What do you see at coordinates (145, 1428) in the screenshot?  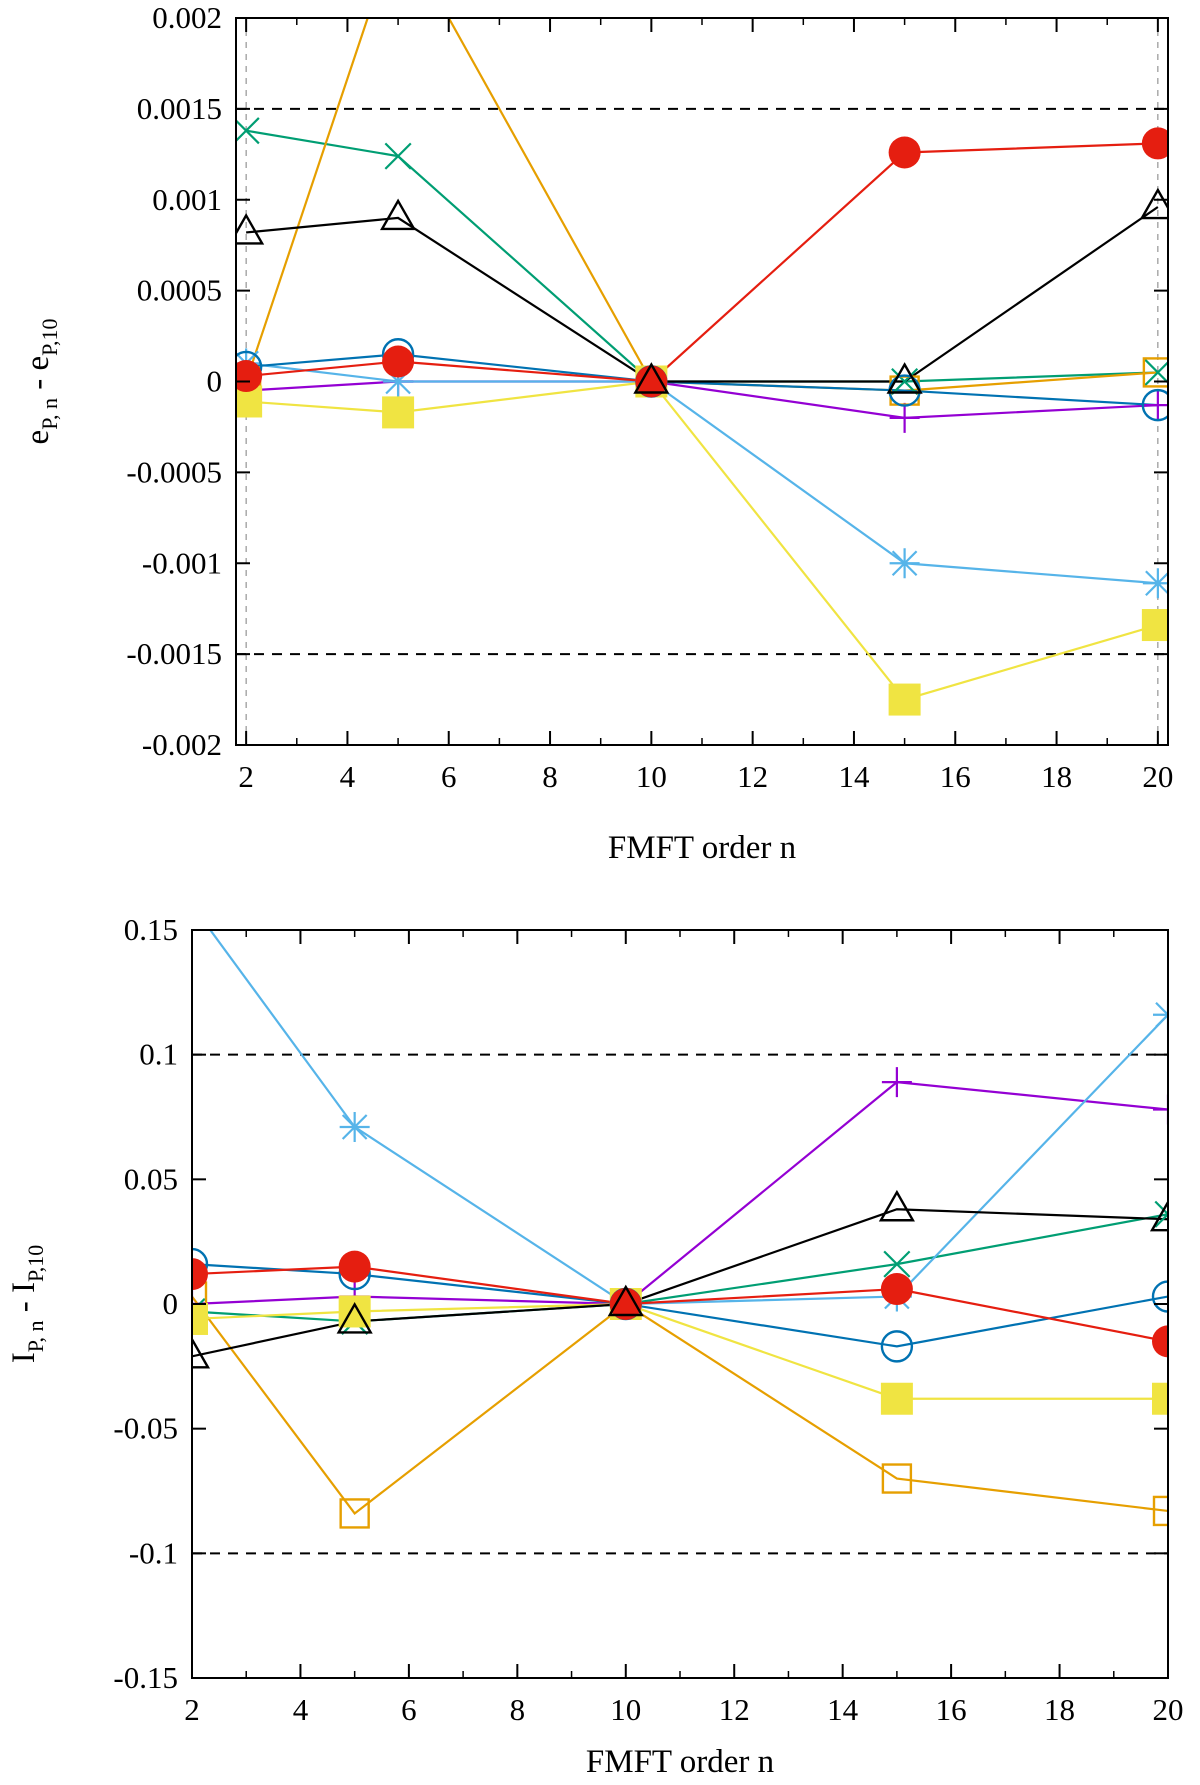 I see `y-tick-label: -0.05` at bounding box center [145, 1428].